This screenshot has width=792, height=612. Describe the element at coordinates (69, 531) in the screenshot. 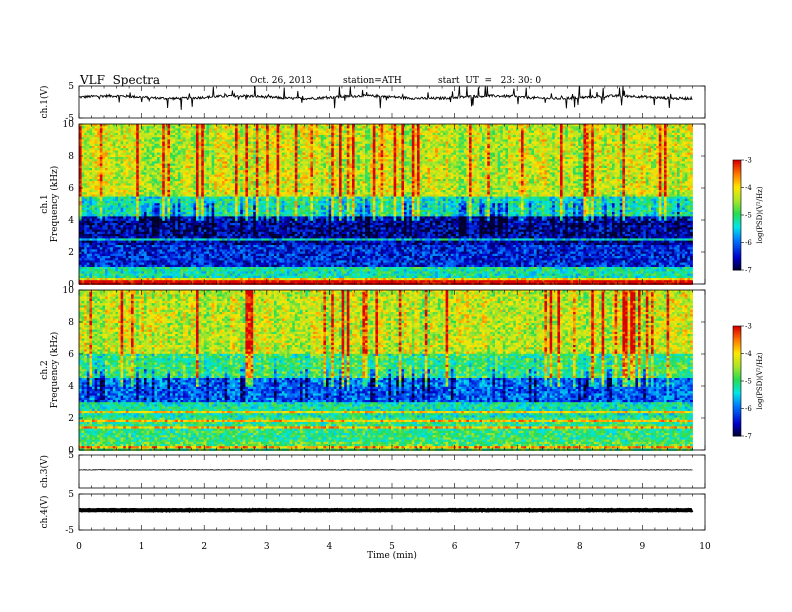

I see `y-tick-label: -5` at that location.